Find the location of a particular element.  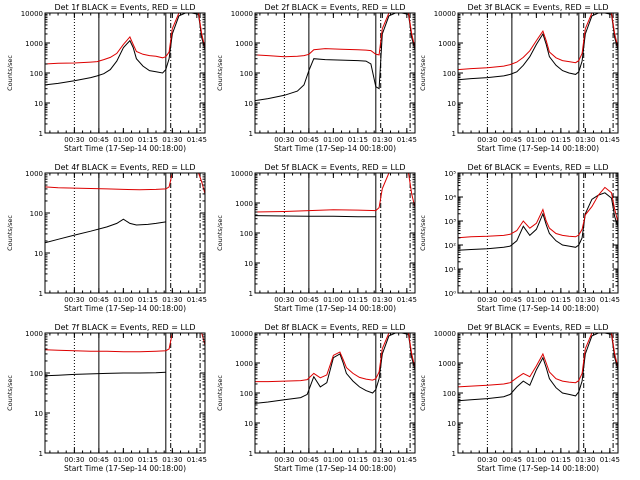

chart-title: Det 7f BLACK = Events, RED = LLD is located at coordinates (124, 327).